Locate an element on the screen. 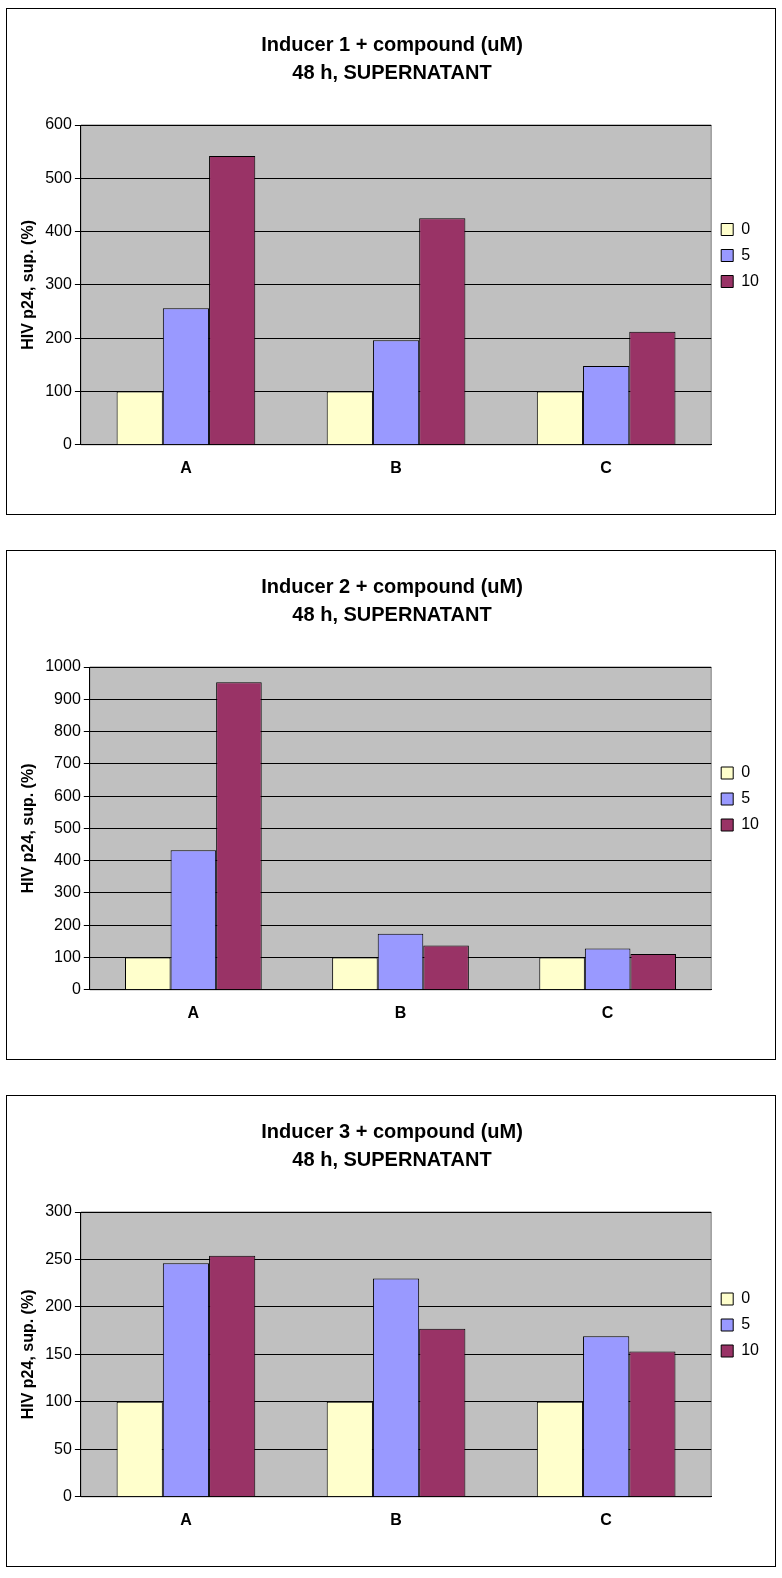 This screenshot has height=1578, width=782. chart-title: Inducer 3 + compound (uM) is located at coordinates (392, 1130).